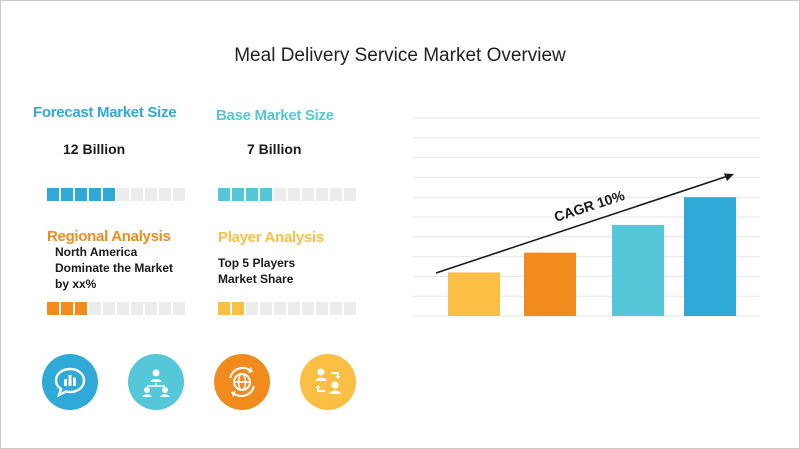 The height and width of the screenshot is (449, 800). I want to click on player-progress-bar, so click(287, 308).